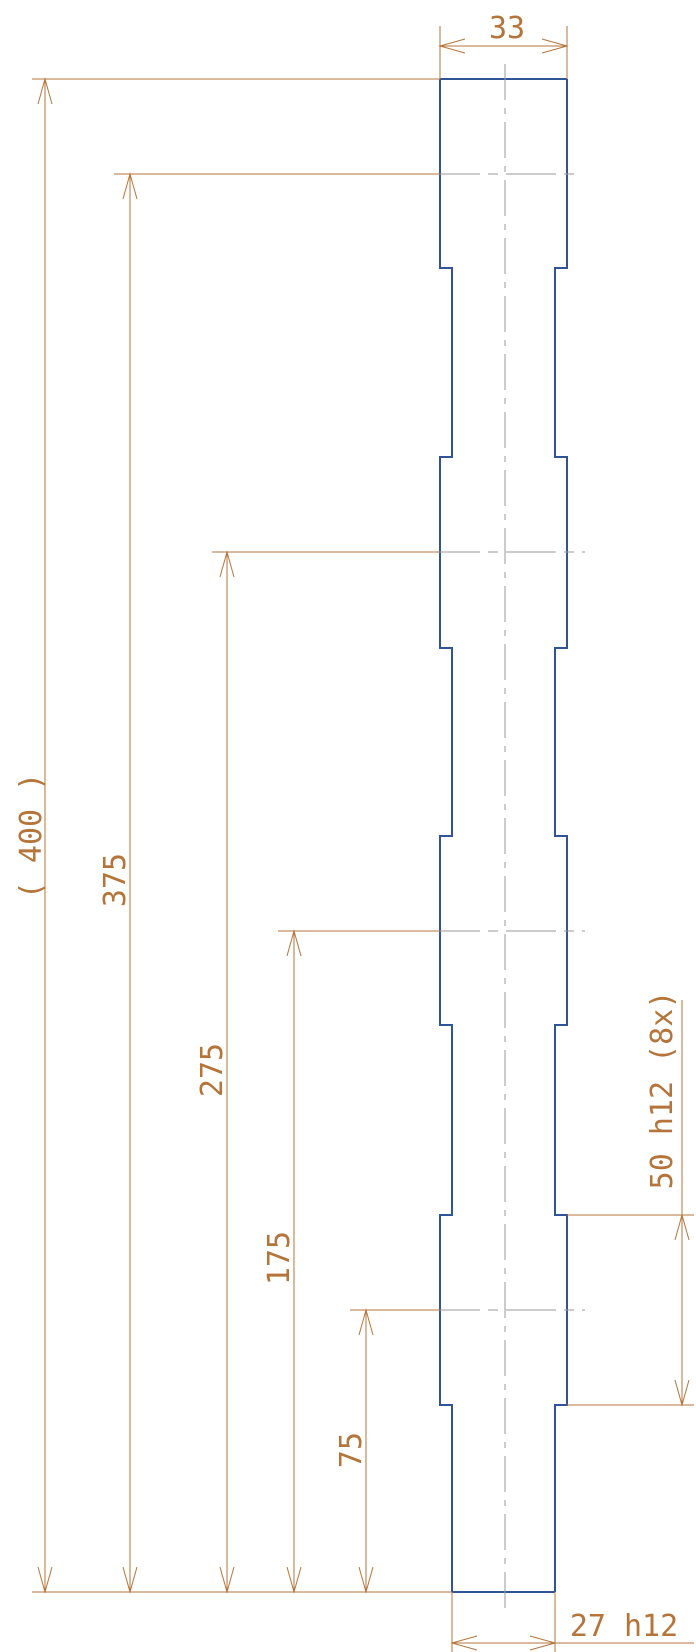  Describe the element at coordinates (682, 1393) in the screenshot. I see `arrow-groove-bottom` at that location.